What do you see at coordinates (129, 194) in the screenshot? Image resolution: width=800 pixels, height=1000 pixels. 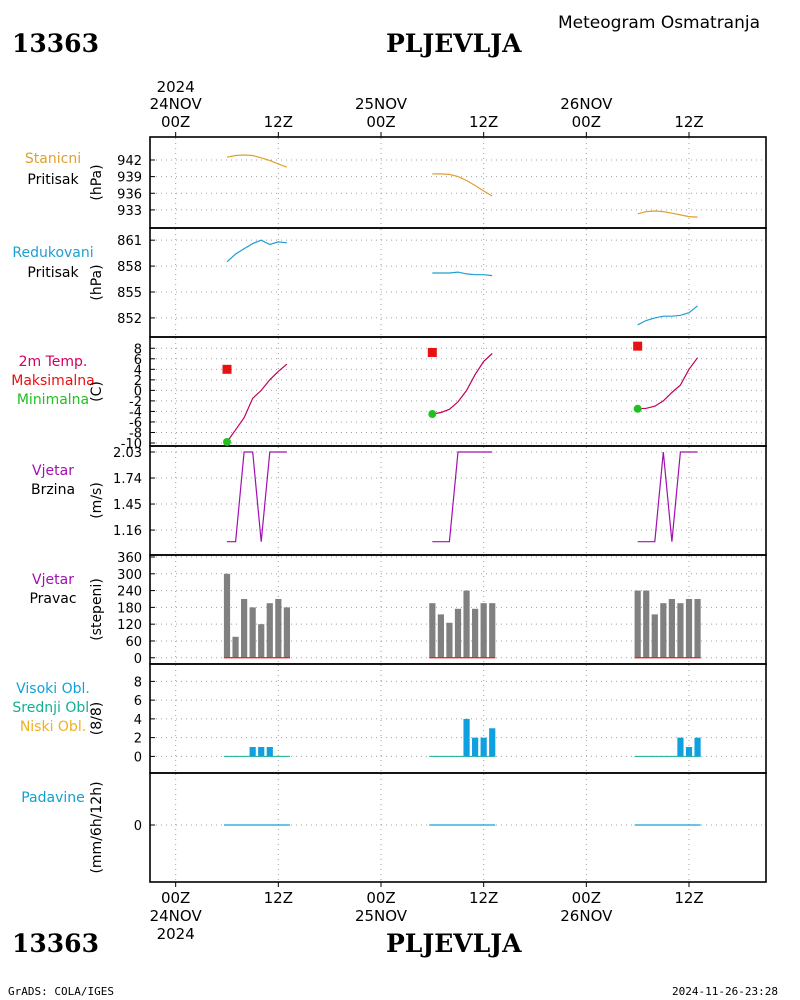 I see `y-tick-label: 936` at bounding box center [129, 194].